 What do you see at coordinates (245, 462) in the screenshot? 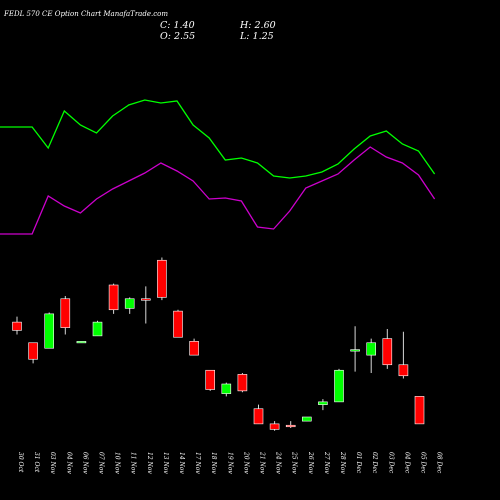
I see `x-tick-label: 20 Nov` at bounding box center [245, 462].